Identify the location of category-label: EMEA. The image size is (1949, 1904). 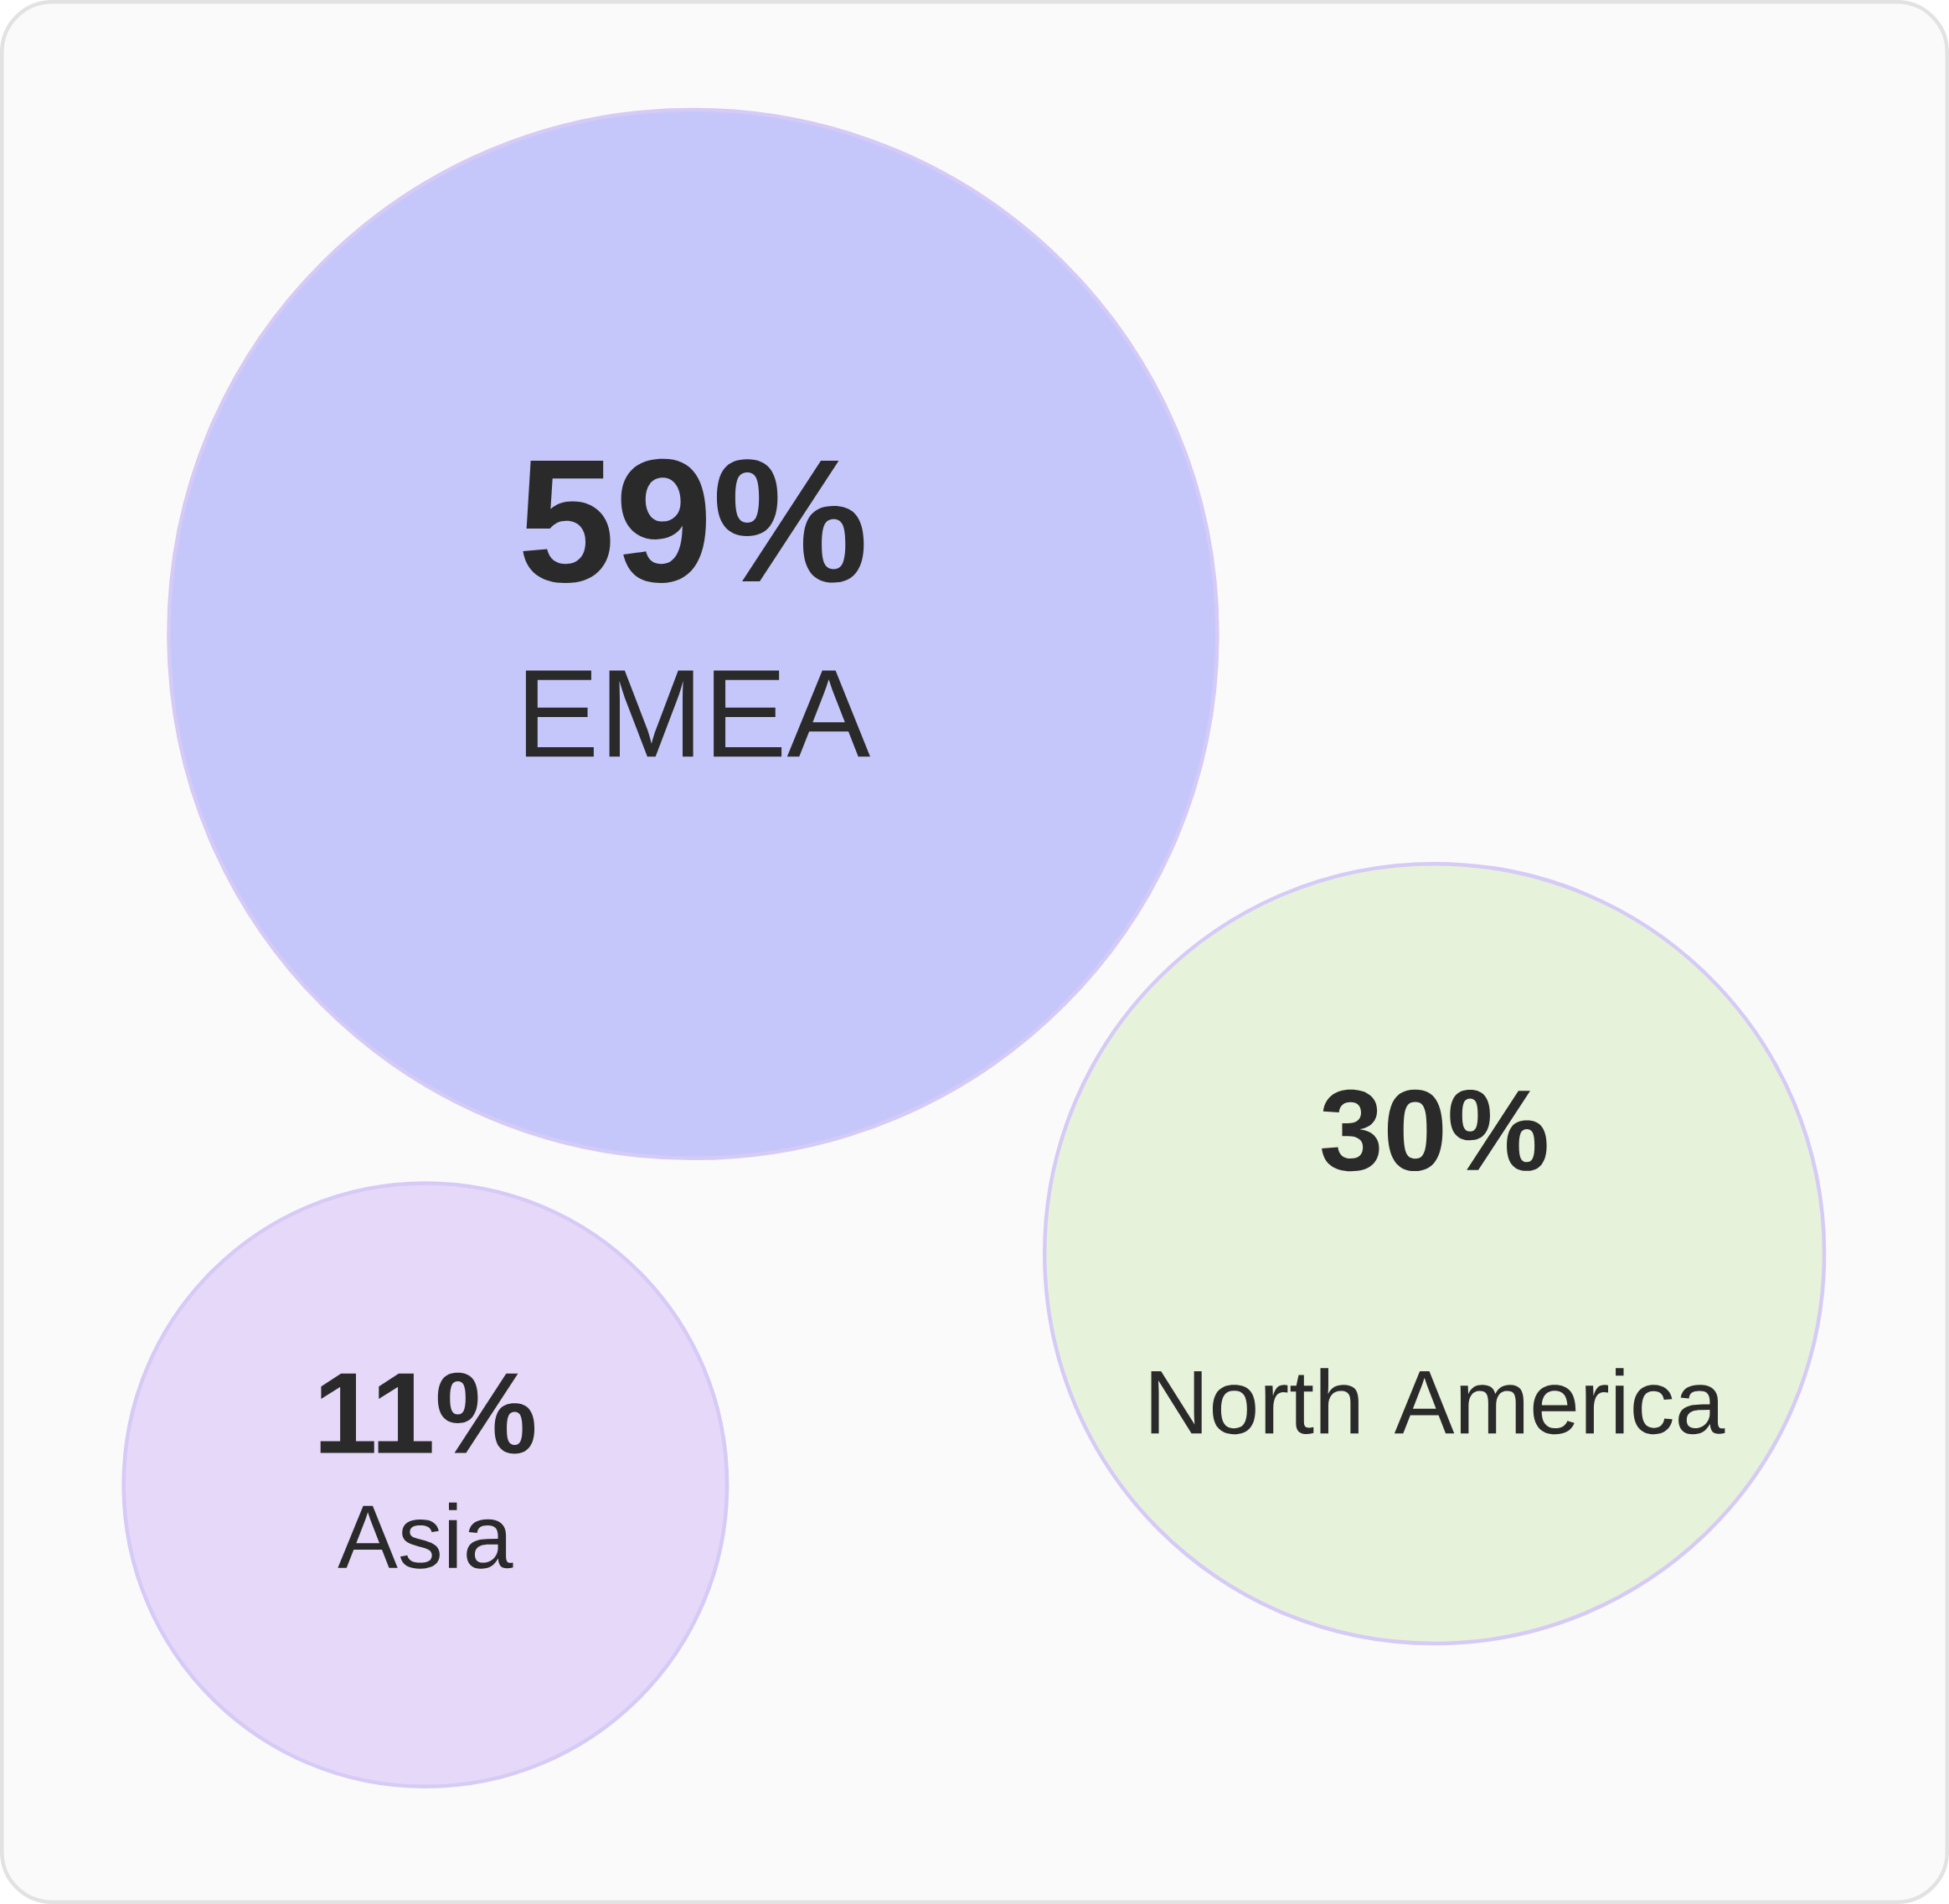
(698, 714).